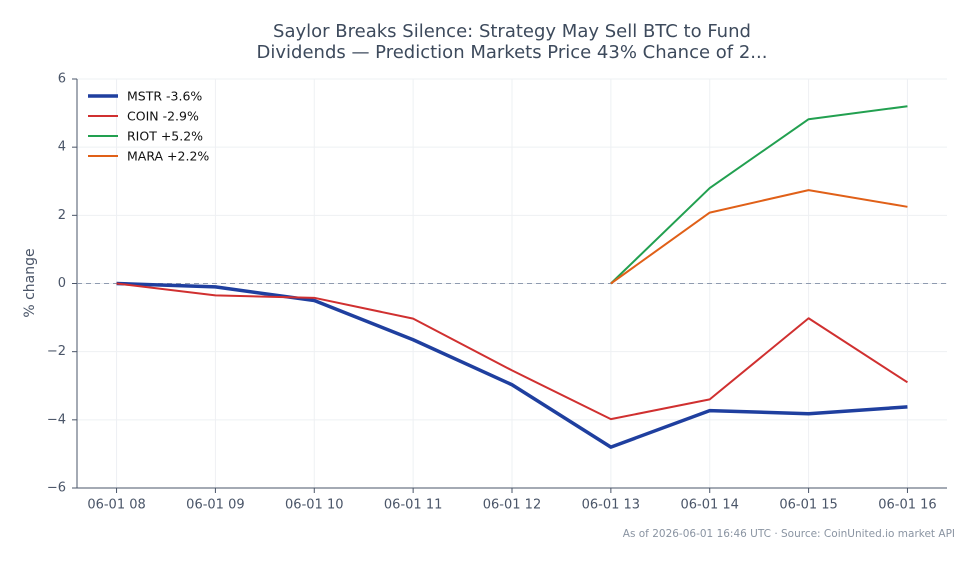  I want to click on y-axis-label: % change, so click(30, 282).